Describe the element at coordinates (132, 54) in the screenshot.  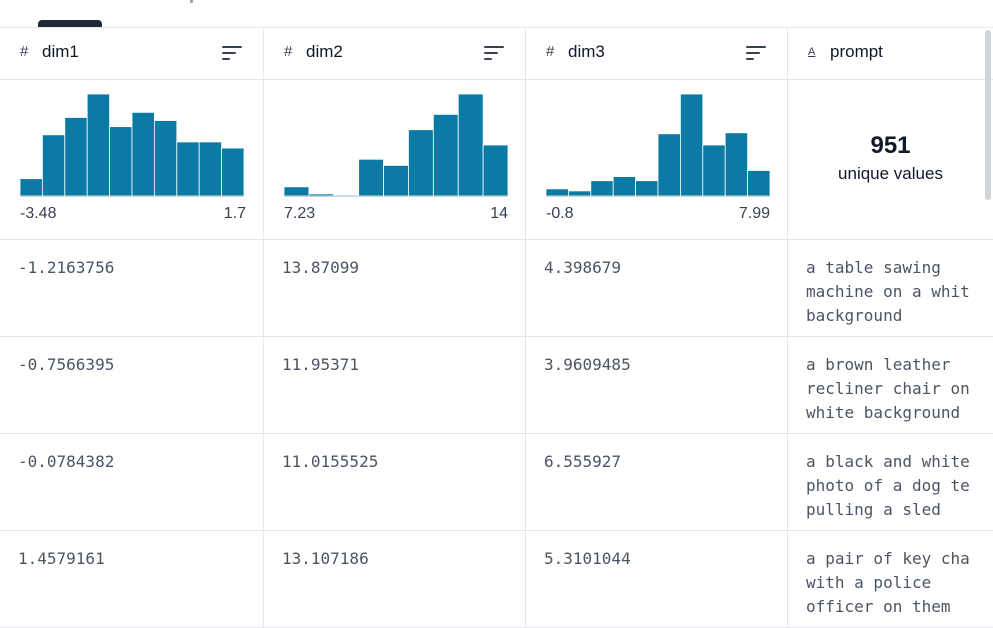
I see `column-header: # dim1` at that location.